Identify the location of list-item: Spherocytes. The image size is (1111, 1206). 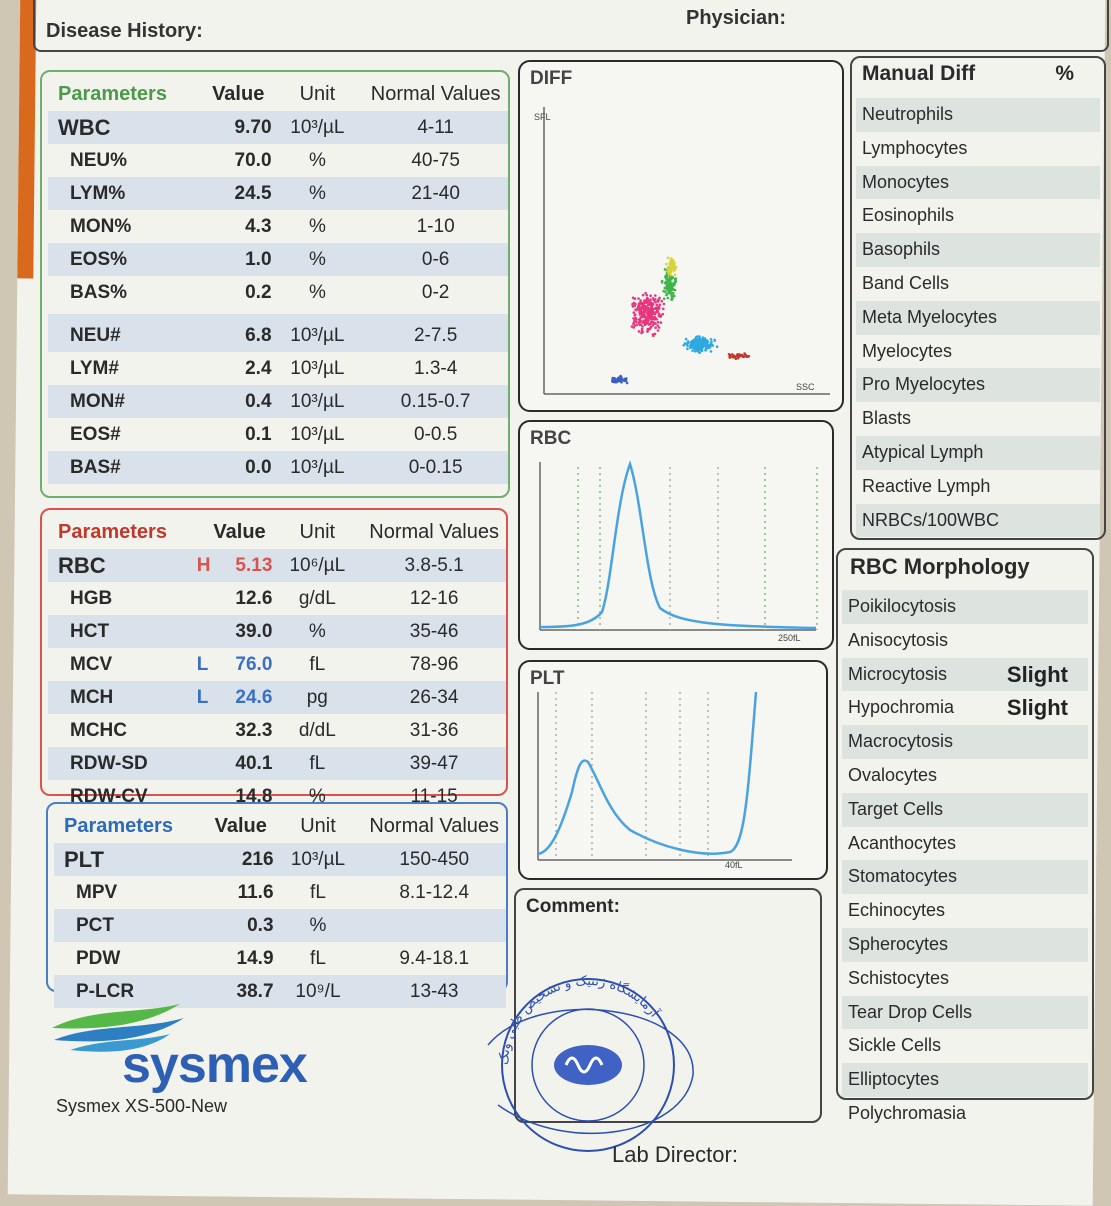
(965, 944).